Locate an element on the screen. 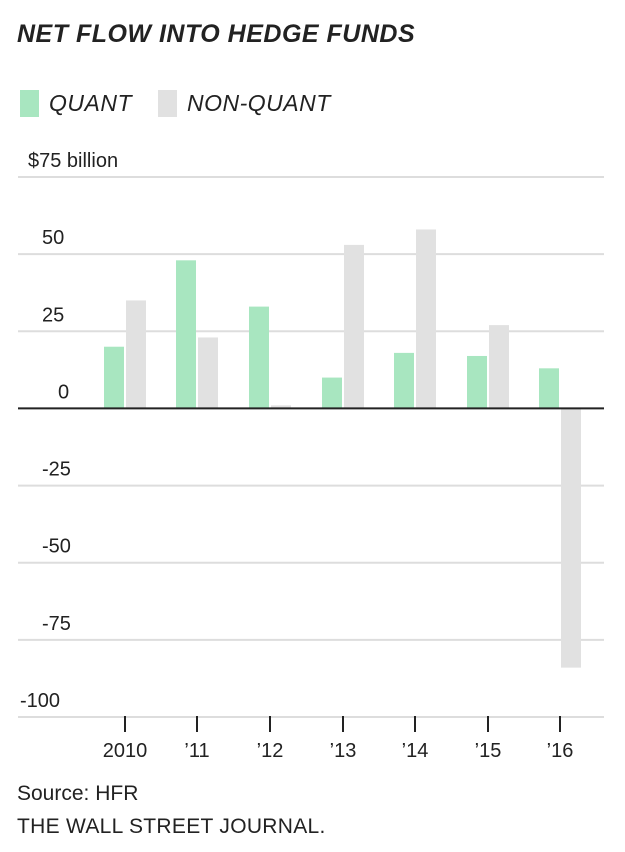  y-tick-label: -50 is located at coordinates (56, 547).